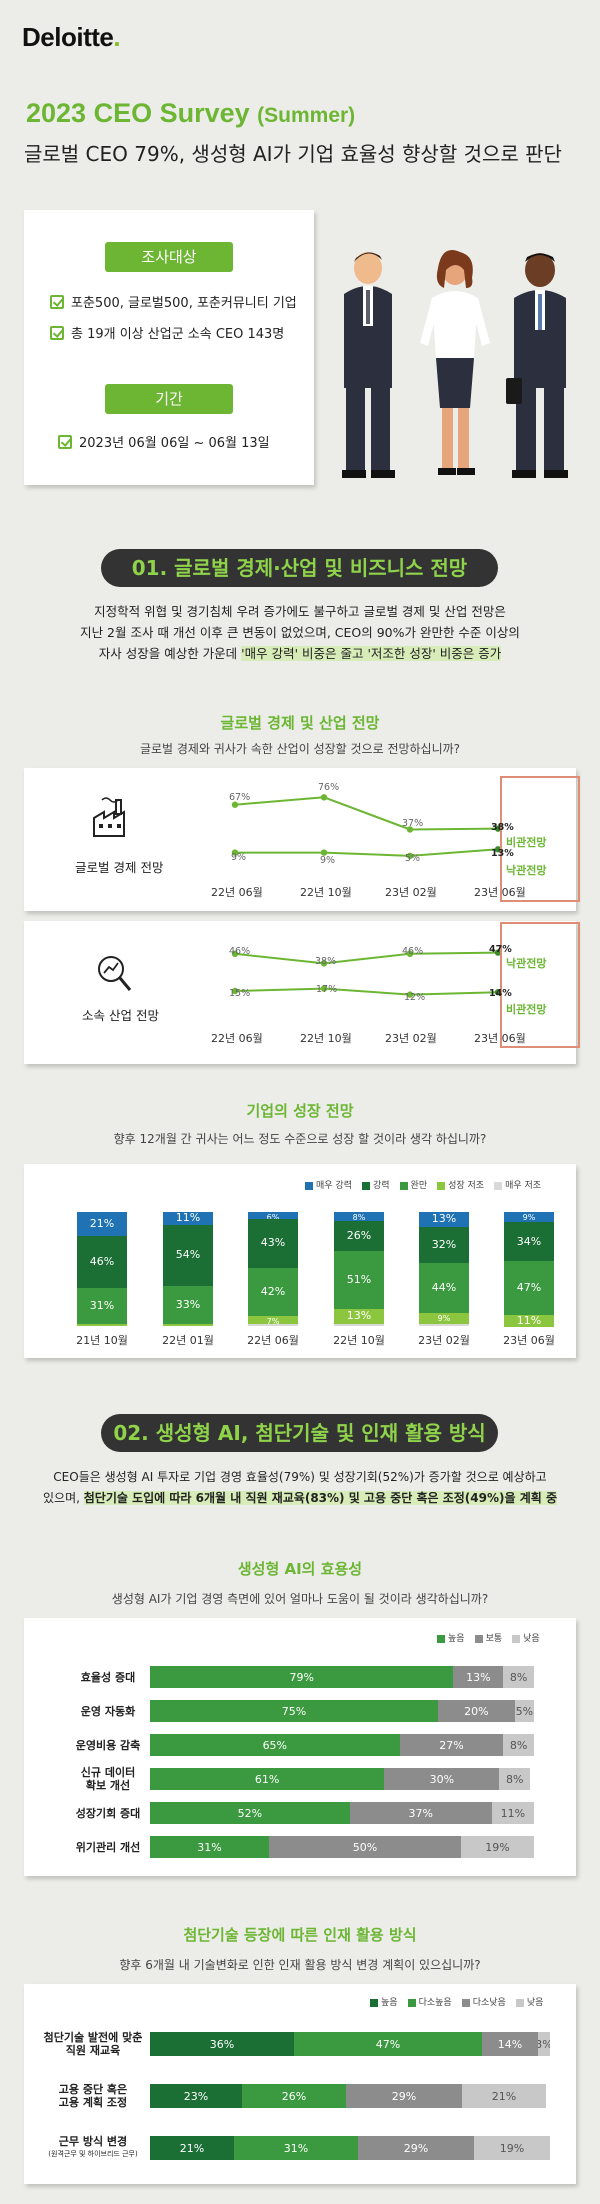 The height and width of the screenshot is (2204, 600). I want to click on period-label: 기간, so click(169, 399).